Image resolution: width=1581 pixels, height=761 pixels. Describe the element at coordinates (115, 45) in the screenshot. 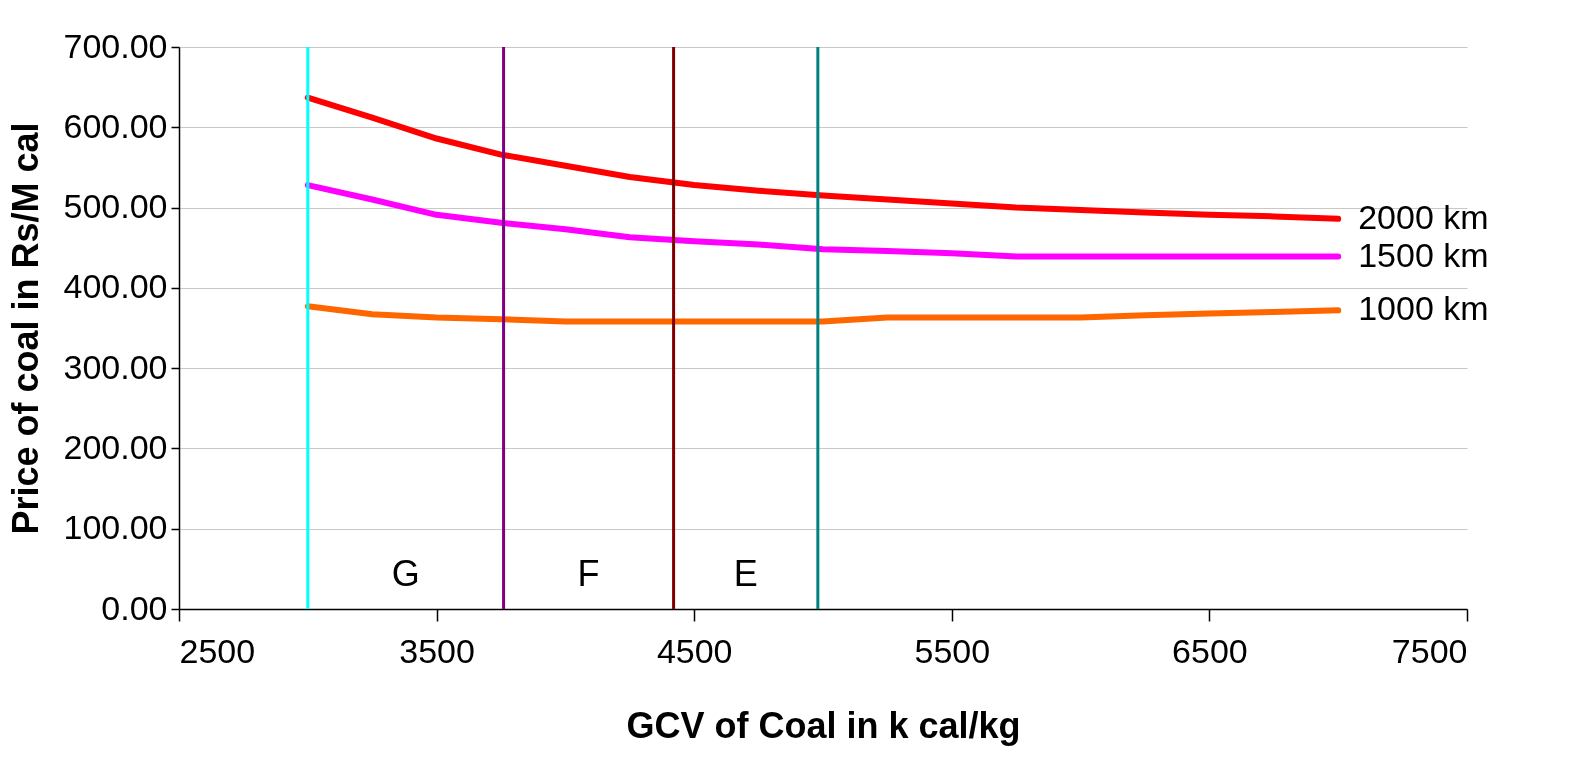

I see `y-tick-label: 700.00` at that location.